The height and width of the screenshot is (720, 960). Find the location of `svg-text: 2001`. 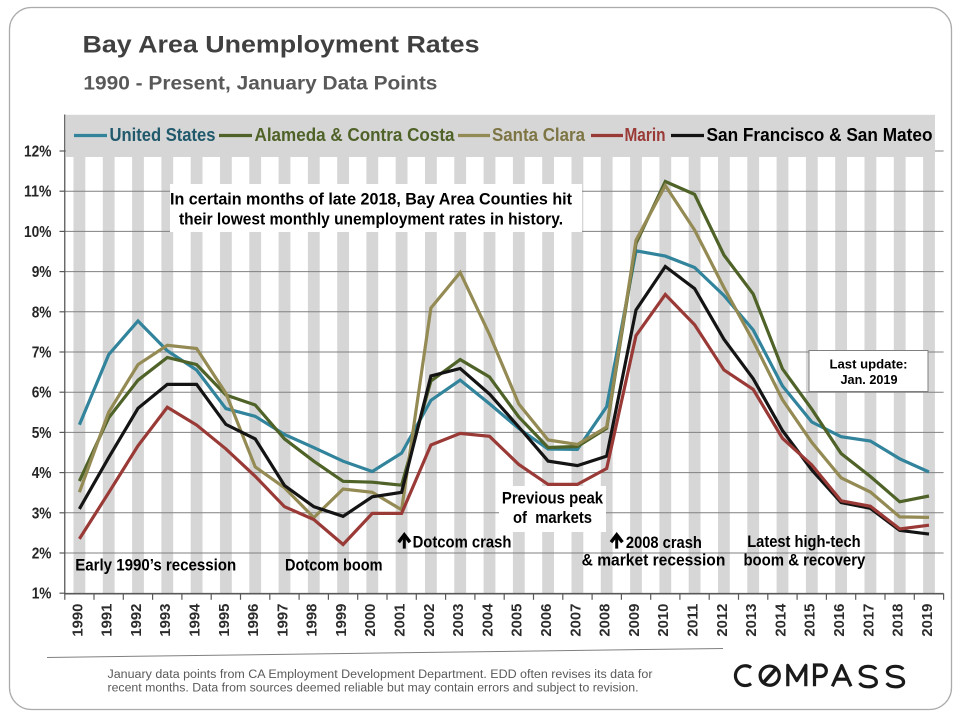

svg-text: 2001 is located at coordinates (401, 620).